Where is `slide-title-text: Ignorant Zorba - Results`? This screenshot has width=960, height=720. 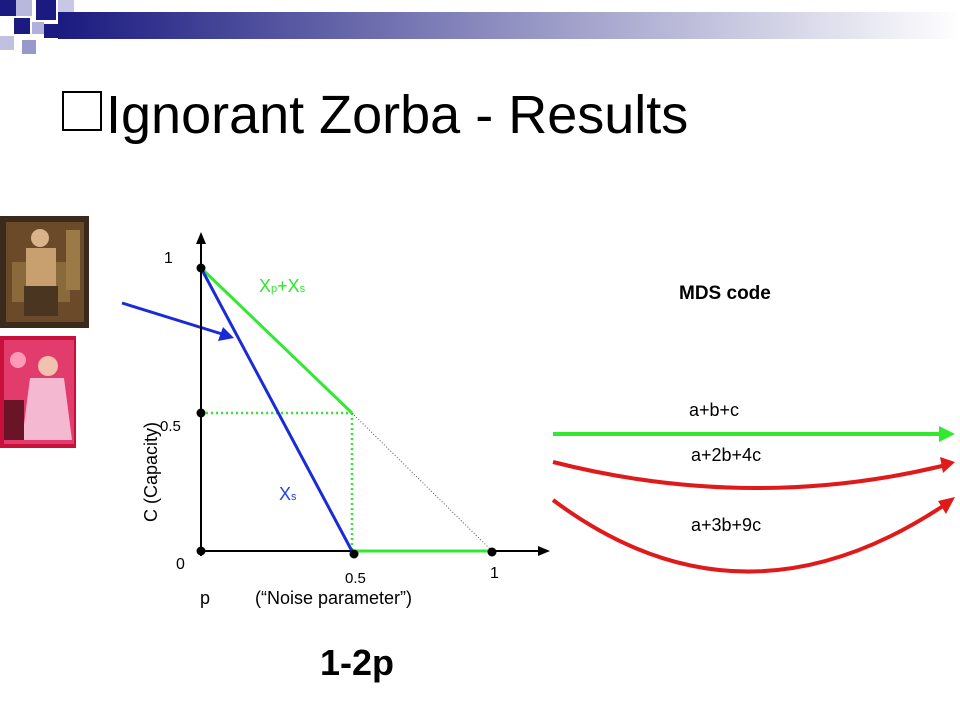
slide-title-text: Ignorant Zorba - Results is located at coordinates (397, 115).